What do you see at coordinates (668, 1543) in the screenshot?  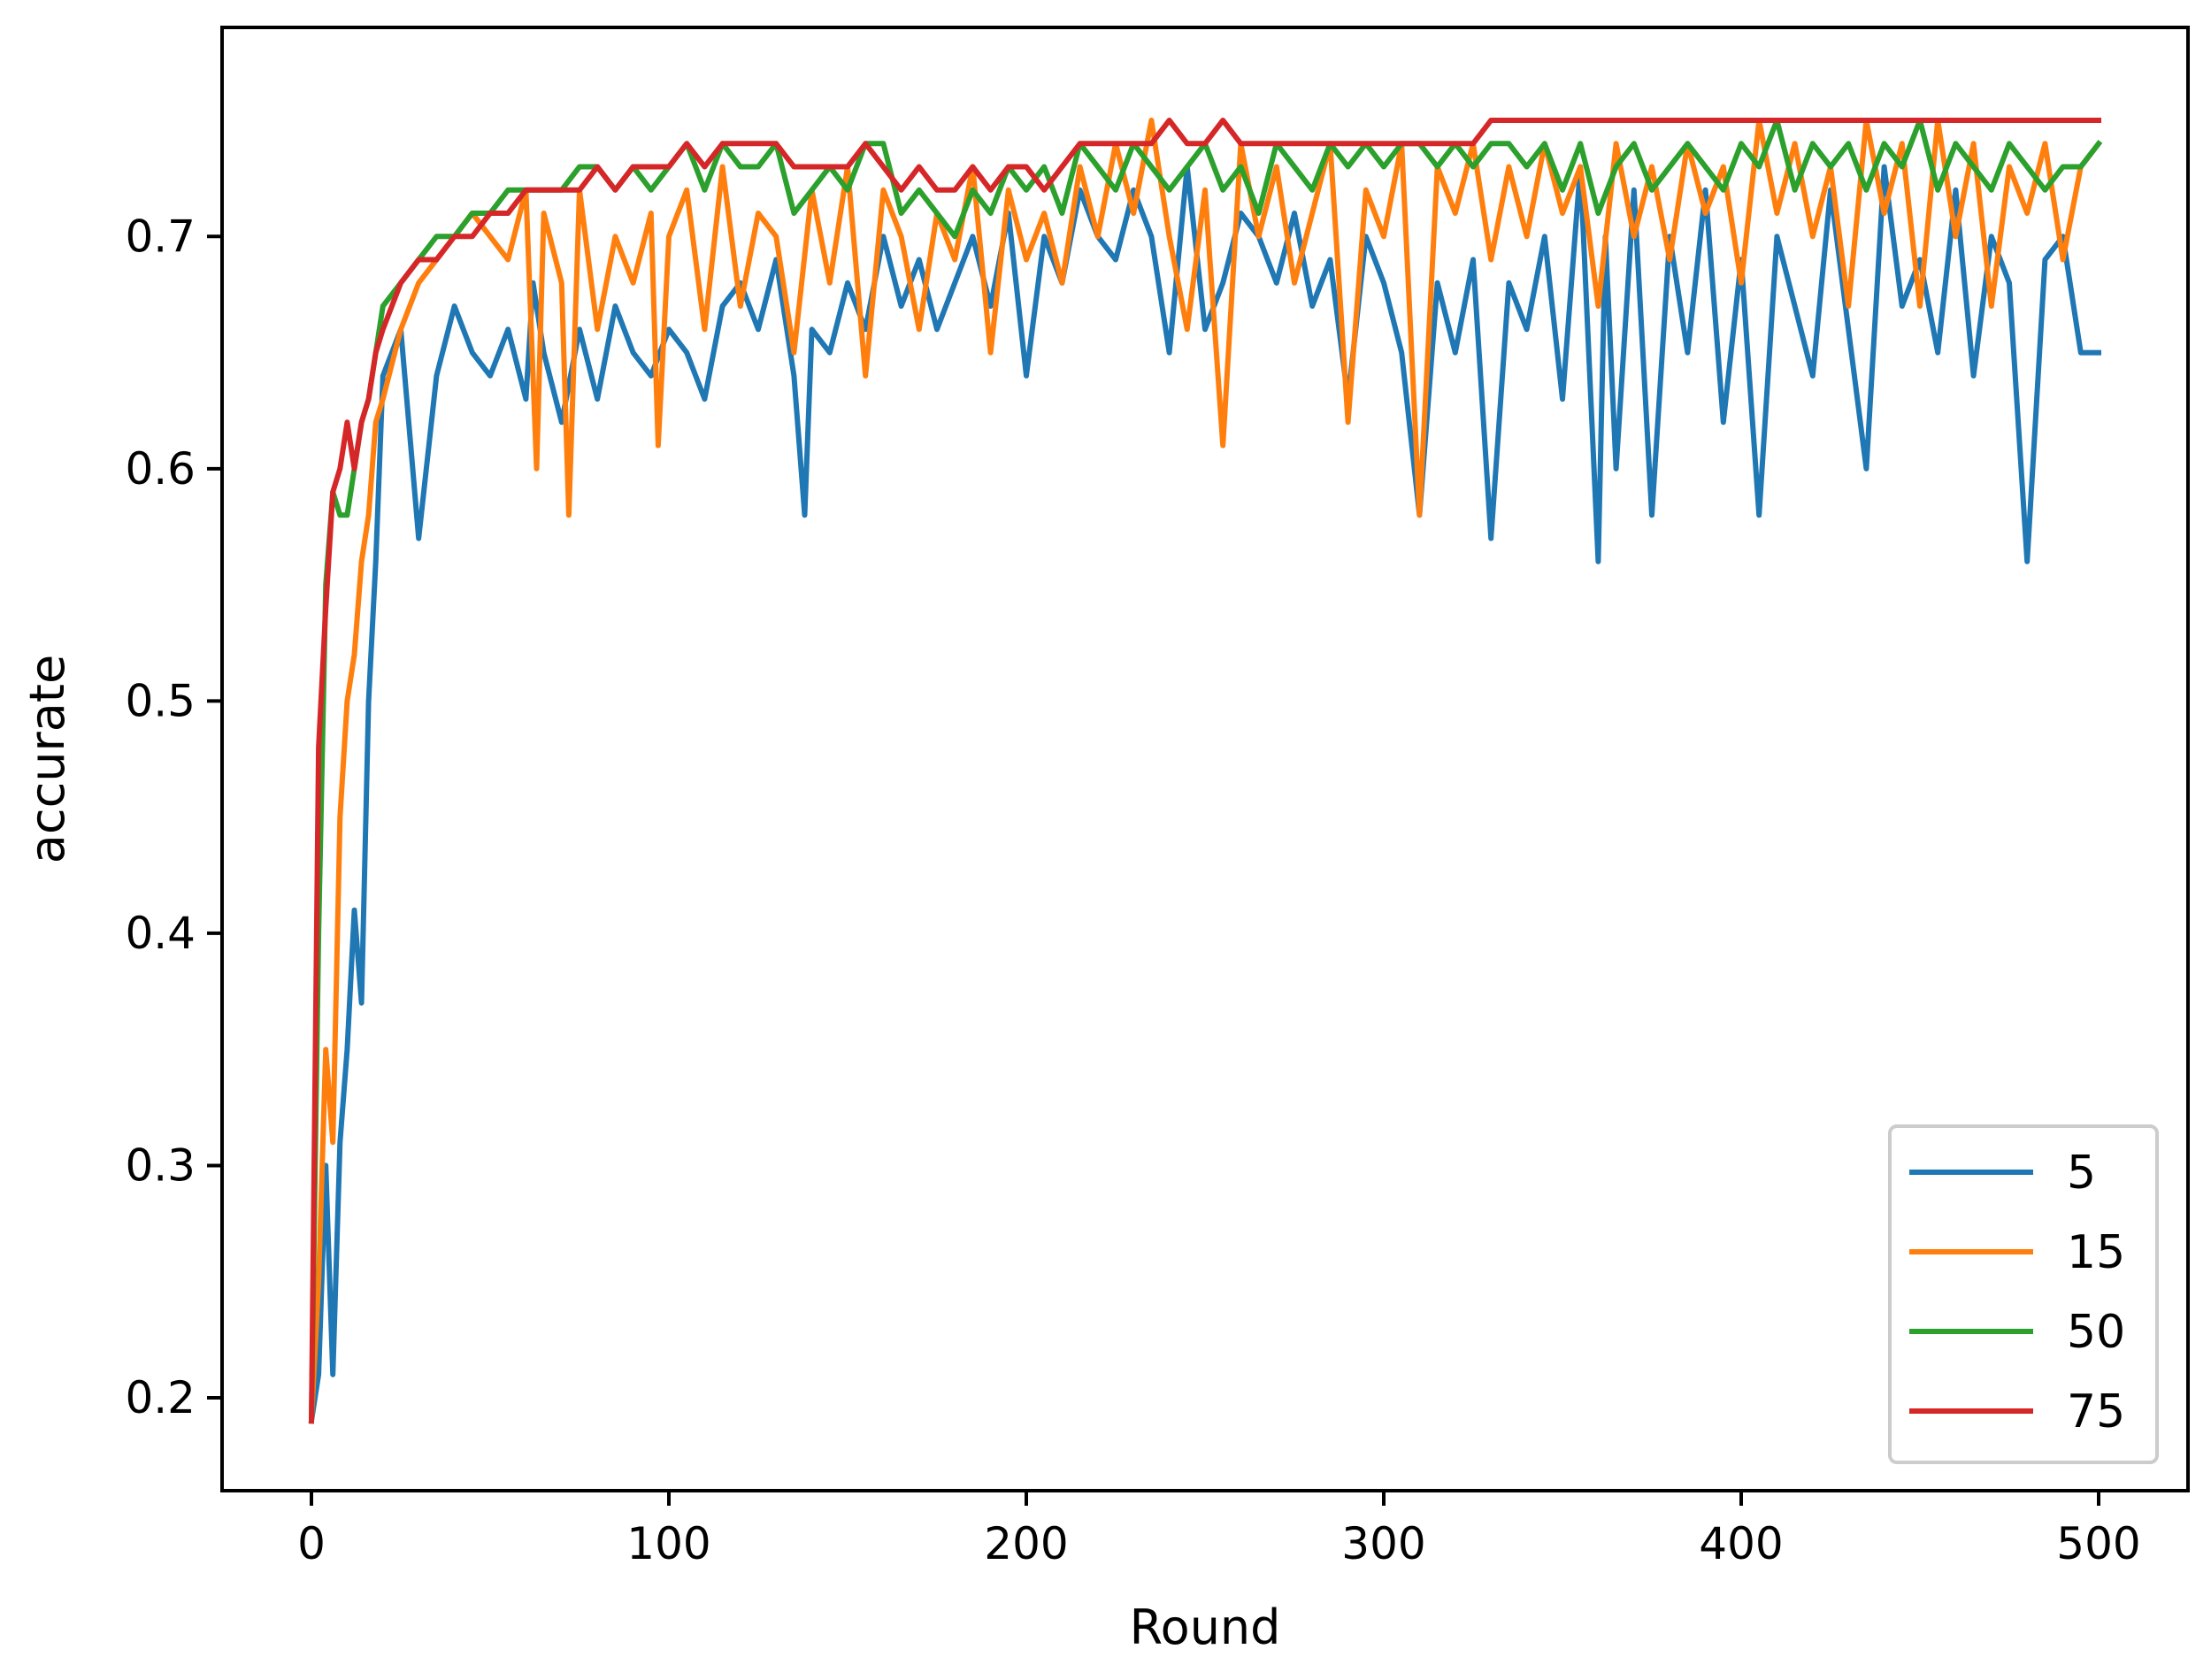 I see `x-tick-label: 100` at bounding box center [668, 1543].